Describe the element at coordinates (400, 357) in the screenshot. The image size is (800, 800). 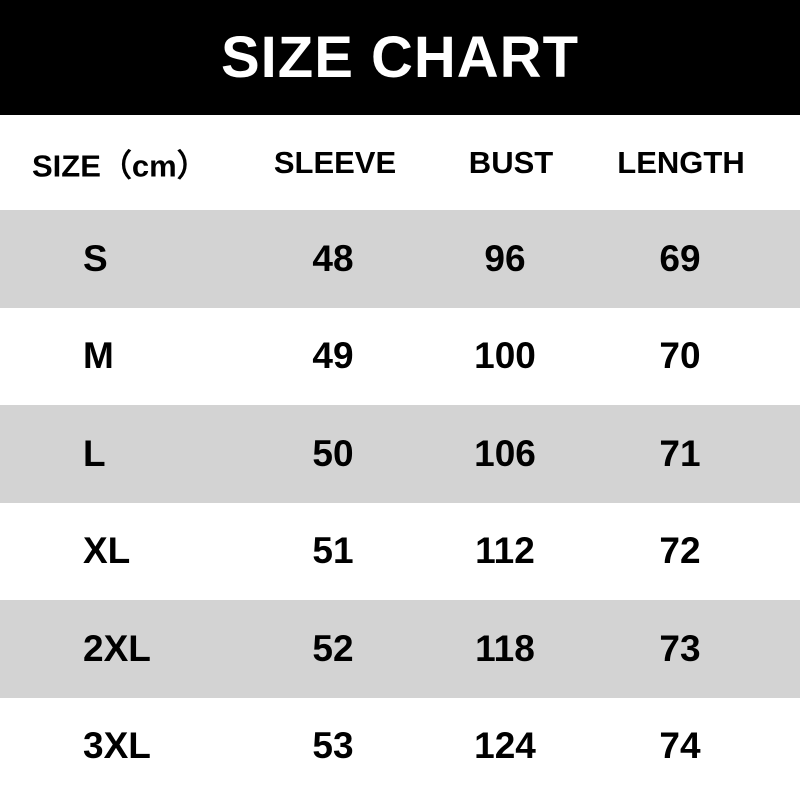
I see `table-row: M 49 100 70` at that location.